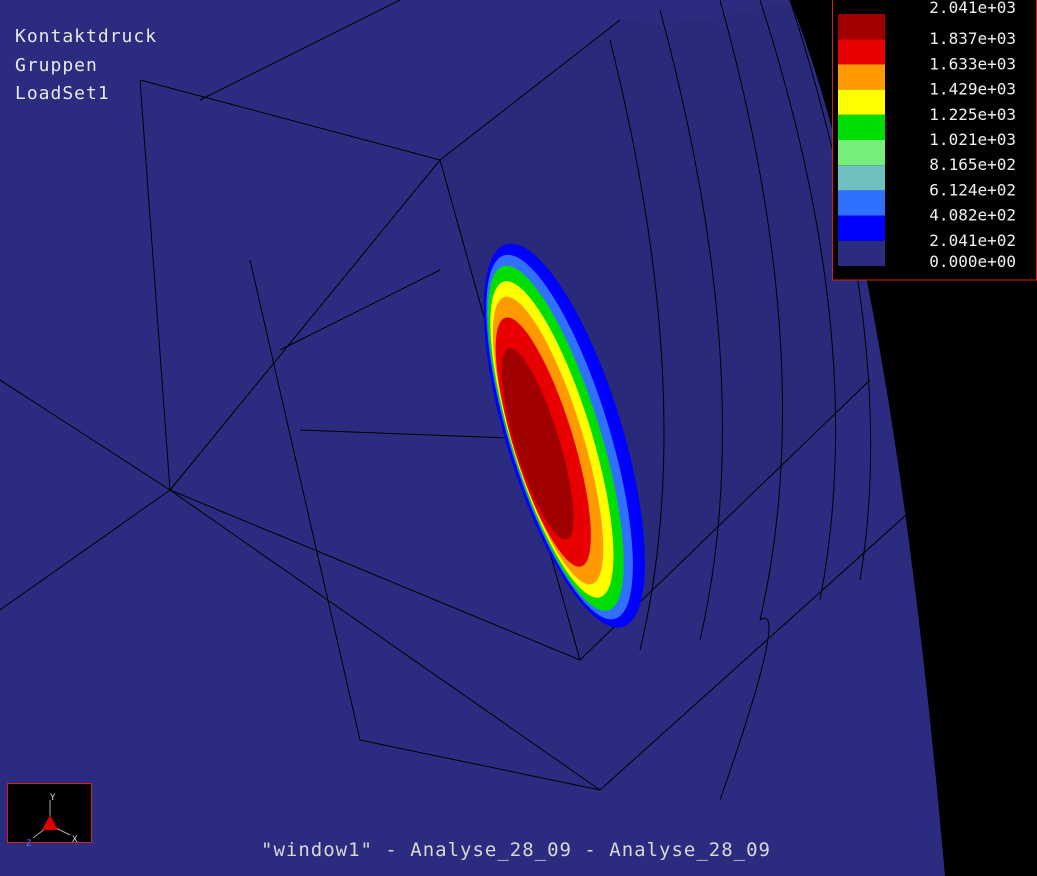 This screenshot has height=876, width=1037. Describe the element at coordinates (62, 93) in the screenshot. I see `info-line: LoadSet1` at that location.